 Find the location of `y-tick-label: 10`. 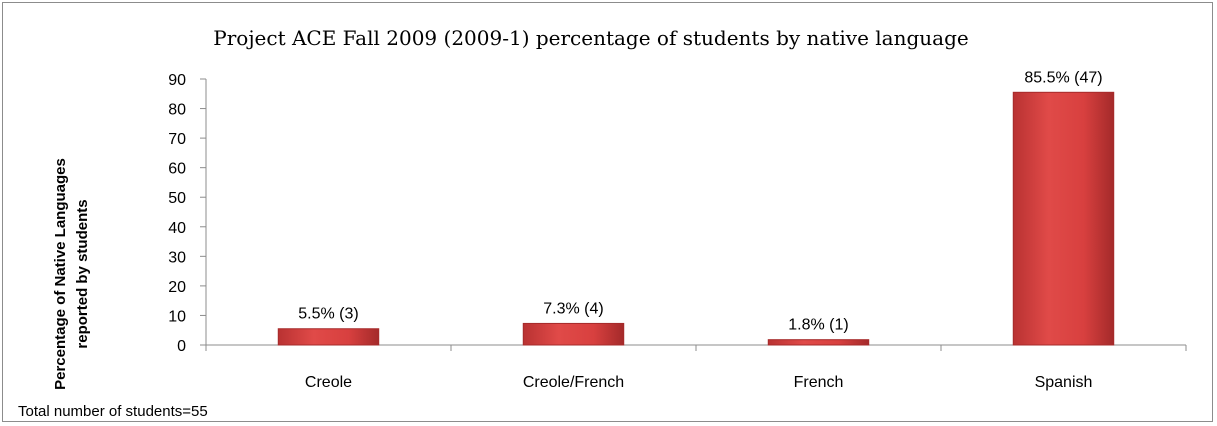

y-tick-label: 10 is located at coordinates (177, 316).